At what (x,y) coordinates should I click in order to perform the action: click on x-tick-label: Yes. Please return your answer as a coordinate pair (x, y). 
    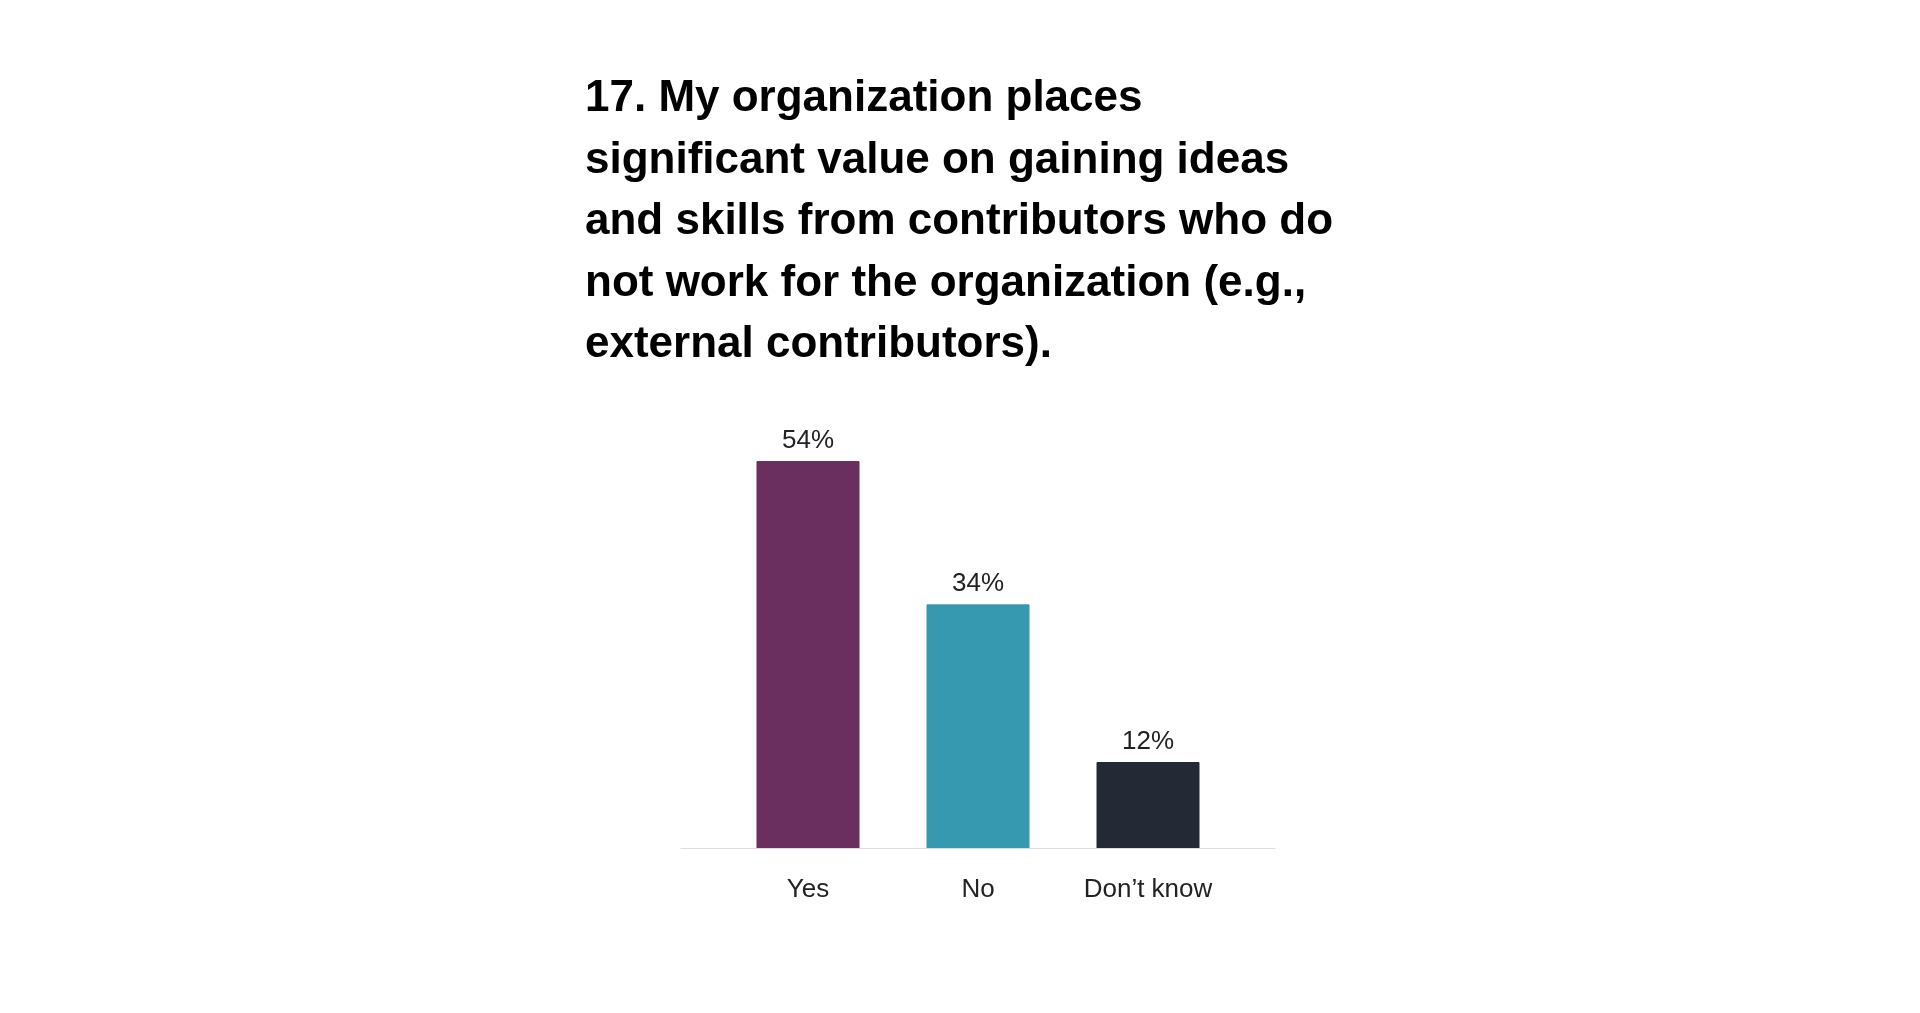
    Looking at the image, I should click on (808, 887).